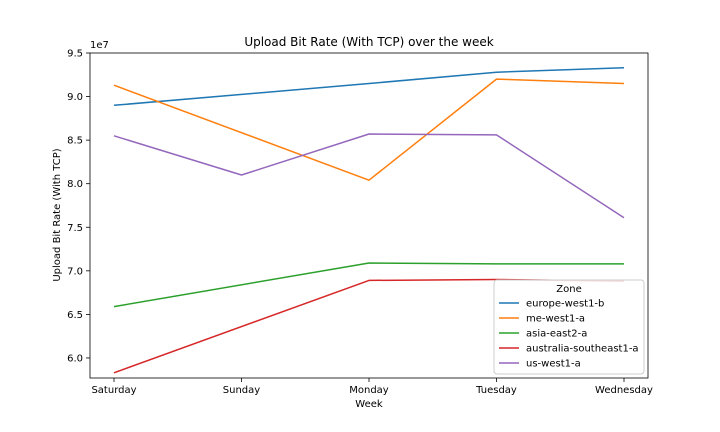  Describe the element at coordinates (565, 304) in the screenshot. I see `legend-item-label: europe-west1-b` at that location.